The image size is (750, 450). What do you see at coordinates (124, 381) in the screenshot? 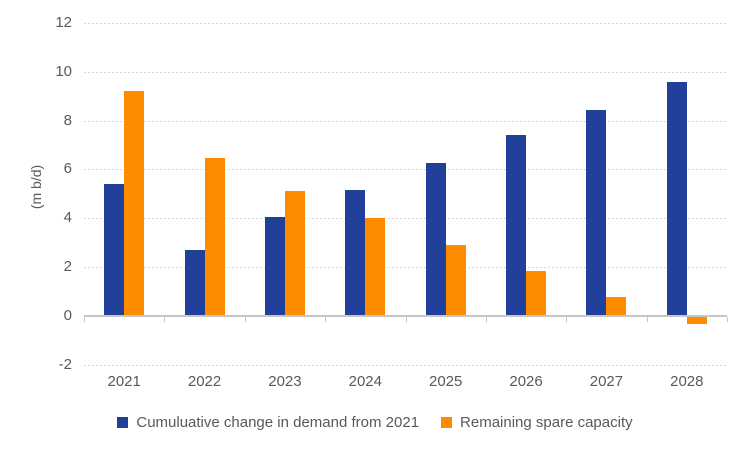
I see `x-tick-label: 2021` at bounding box center [124, 381].